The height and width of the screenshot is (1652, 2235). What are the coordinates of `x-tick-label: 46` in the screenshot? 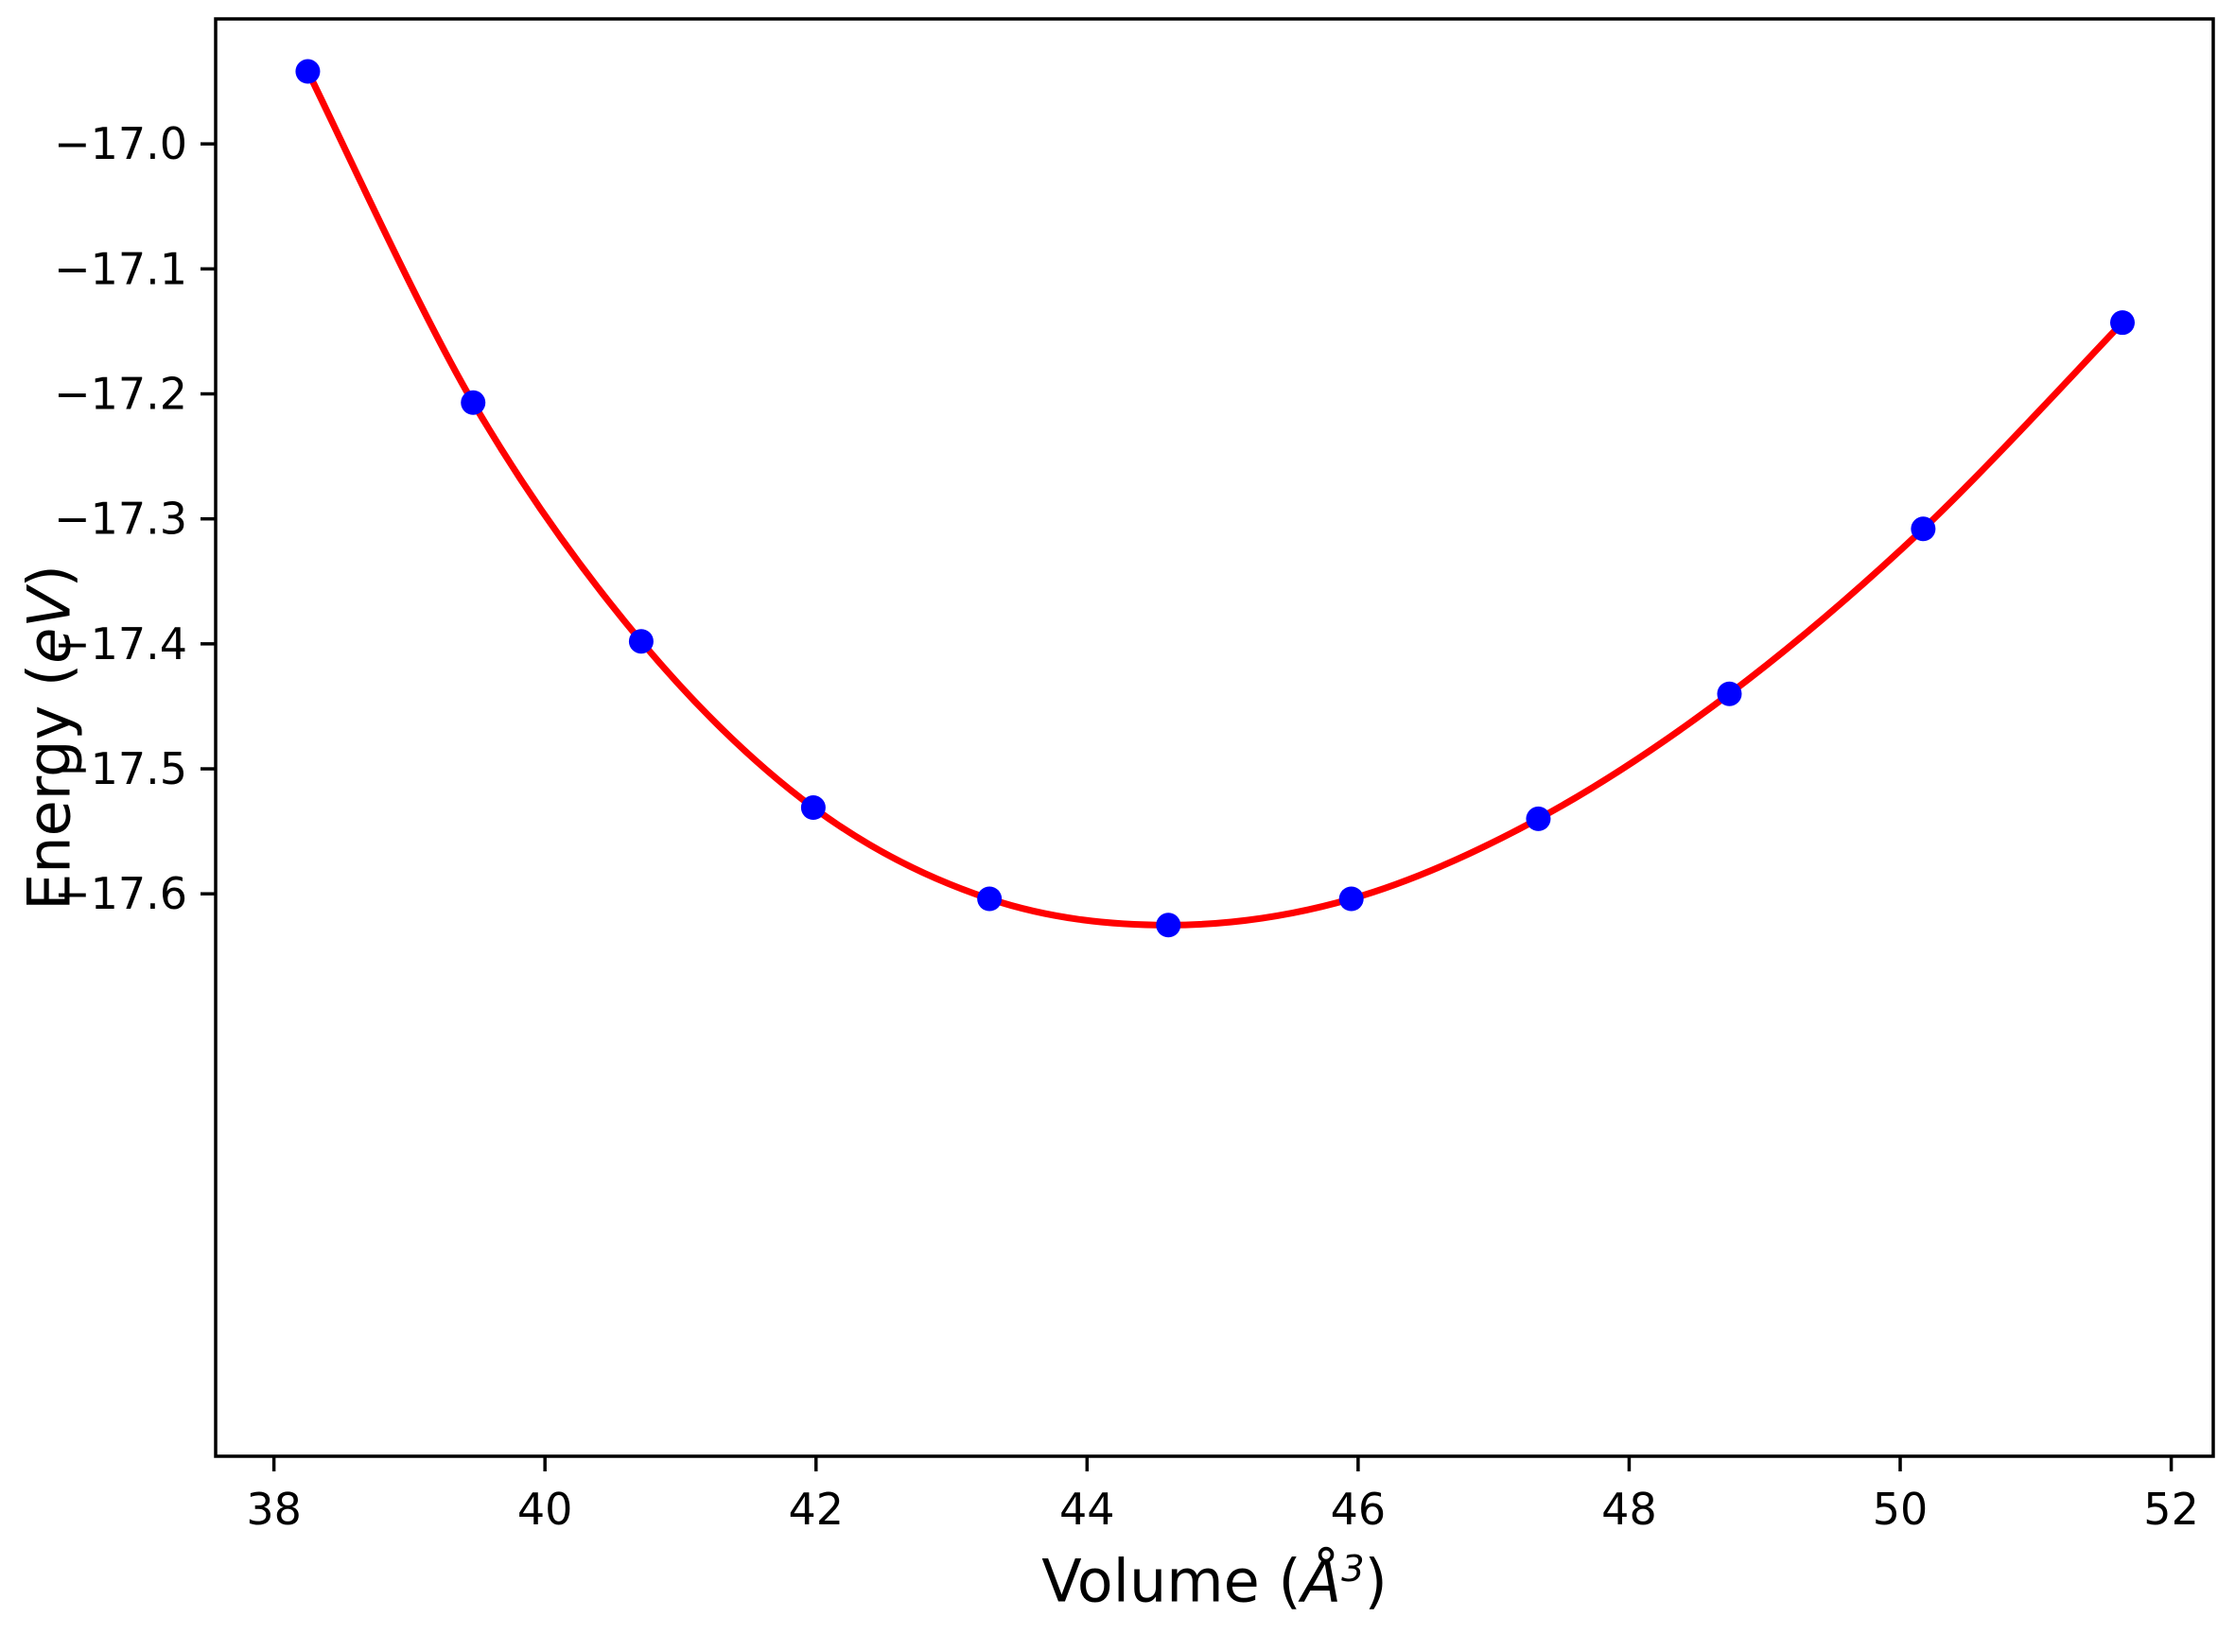 It's located at (1359, 1510).